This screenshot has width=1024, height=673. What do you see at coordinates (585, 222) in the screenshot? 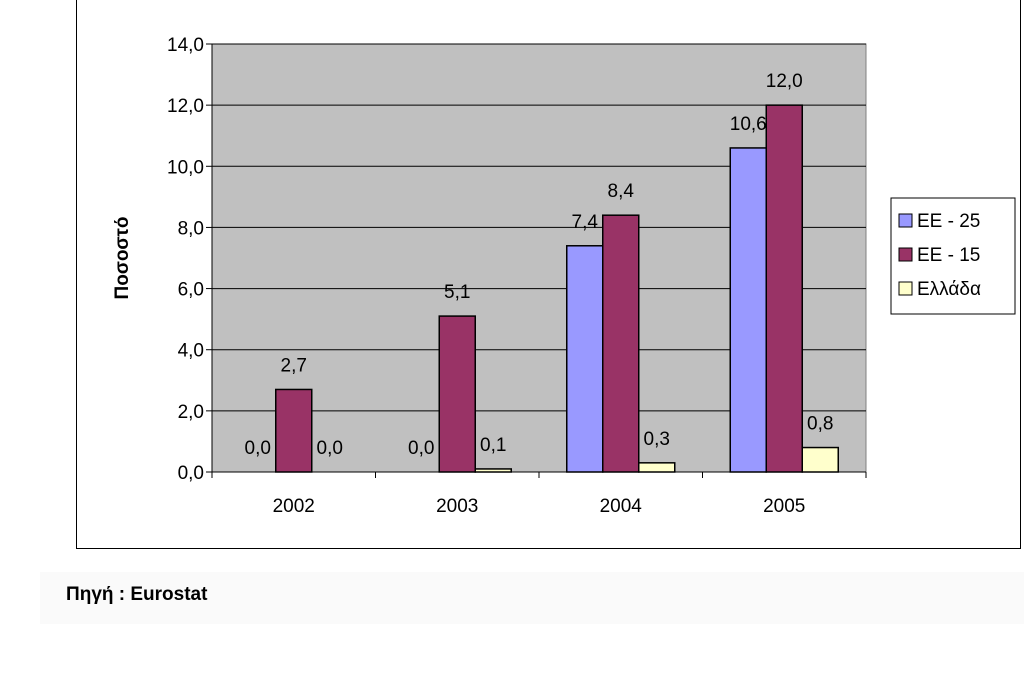
I see `data-label: 7,4` at bounding box center [585, 222].